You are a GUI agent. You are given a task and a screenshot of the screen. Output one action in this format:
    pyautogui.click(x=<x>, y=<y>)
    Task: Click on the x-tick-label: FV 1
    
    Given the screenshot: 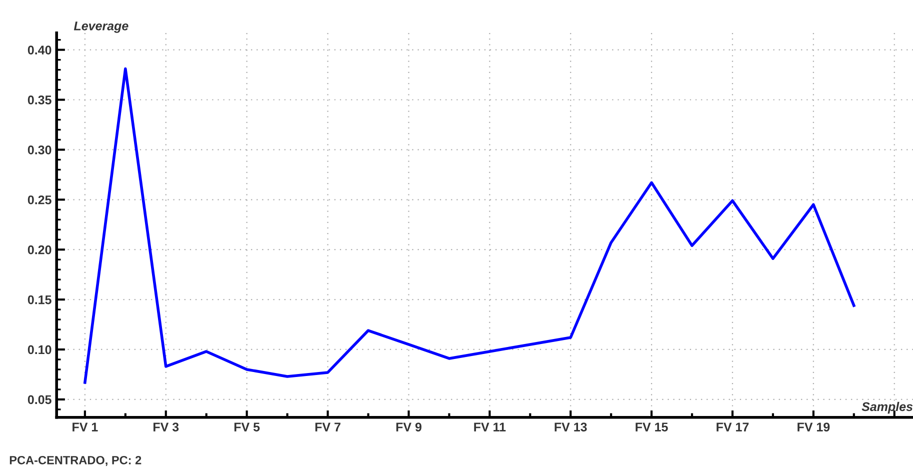 What is the action you would take?
    pyautogui.click(x=85, y=427)
    